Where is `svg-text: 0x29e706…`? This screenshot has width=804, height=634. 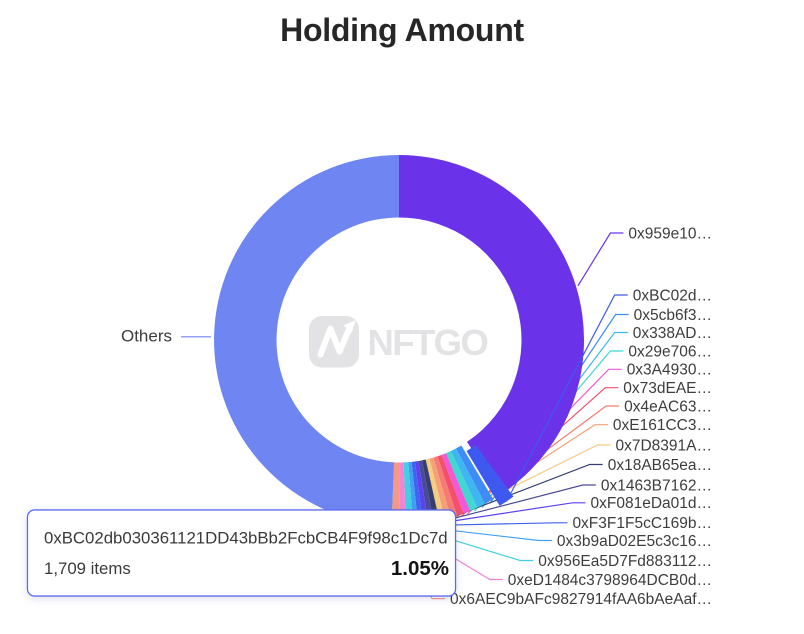
svg-text: 0x29e706… is located at coordinates (670, 351).